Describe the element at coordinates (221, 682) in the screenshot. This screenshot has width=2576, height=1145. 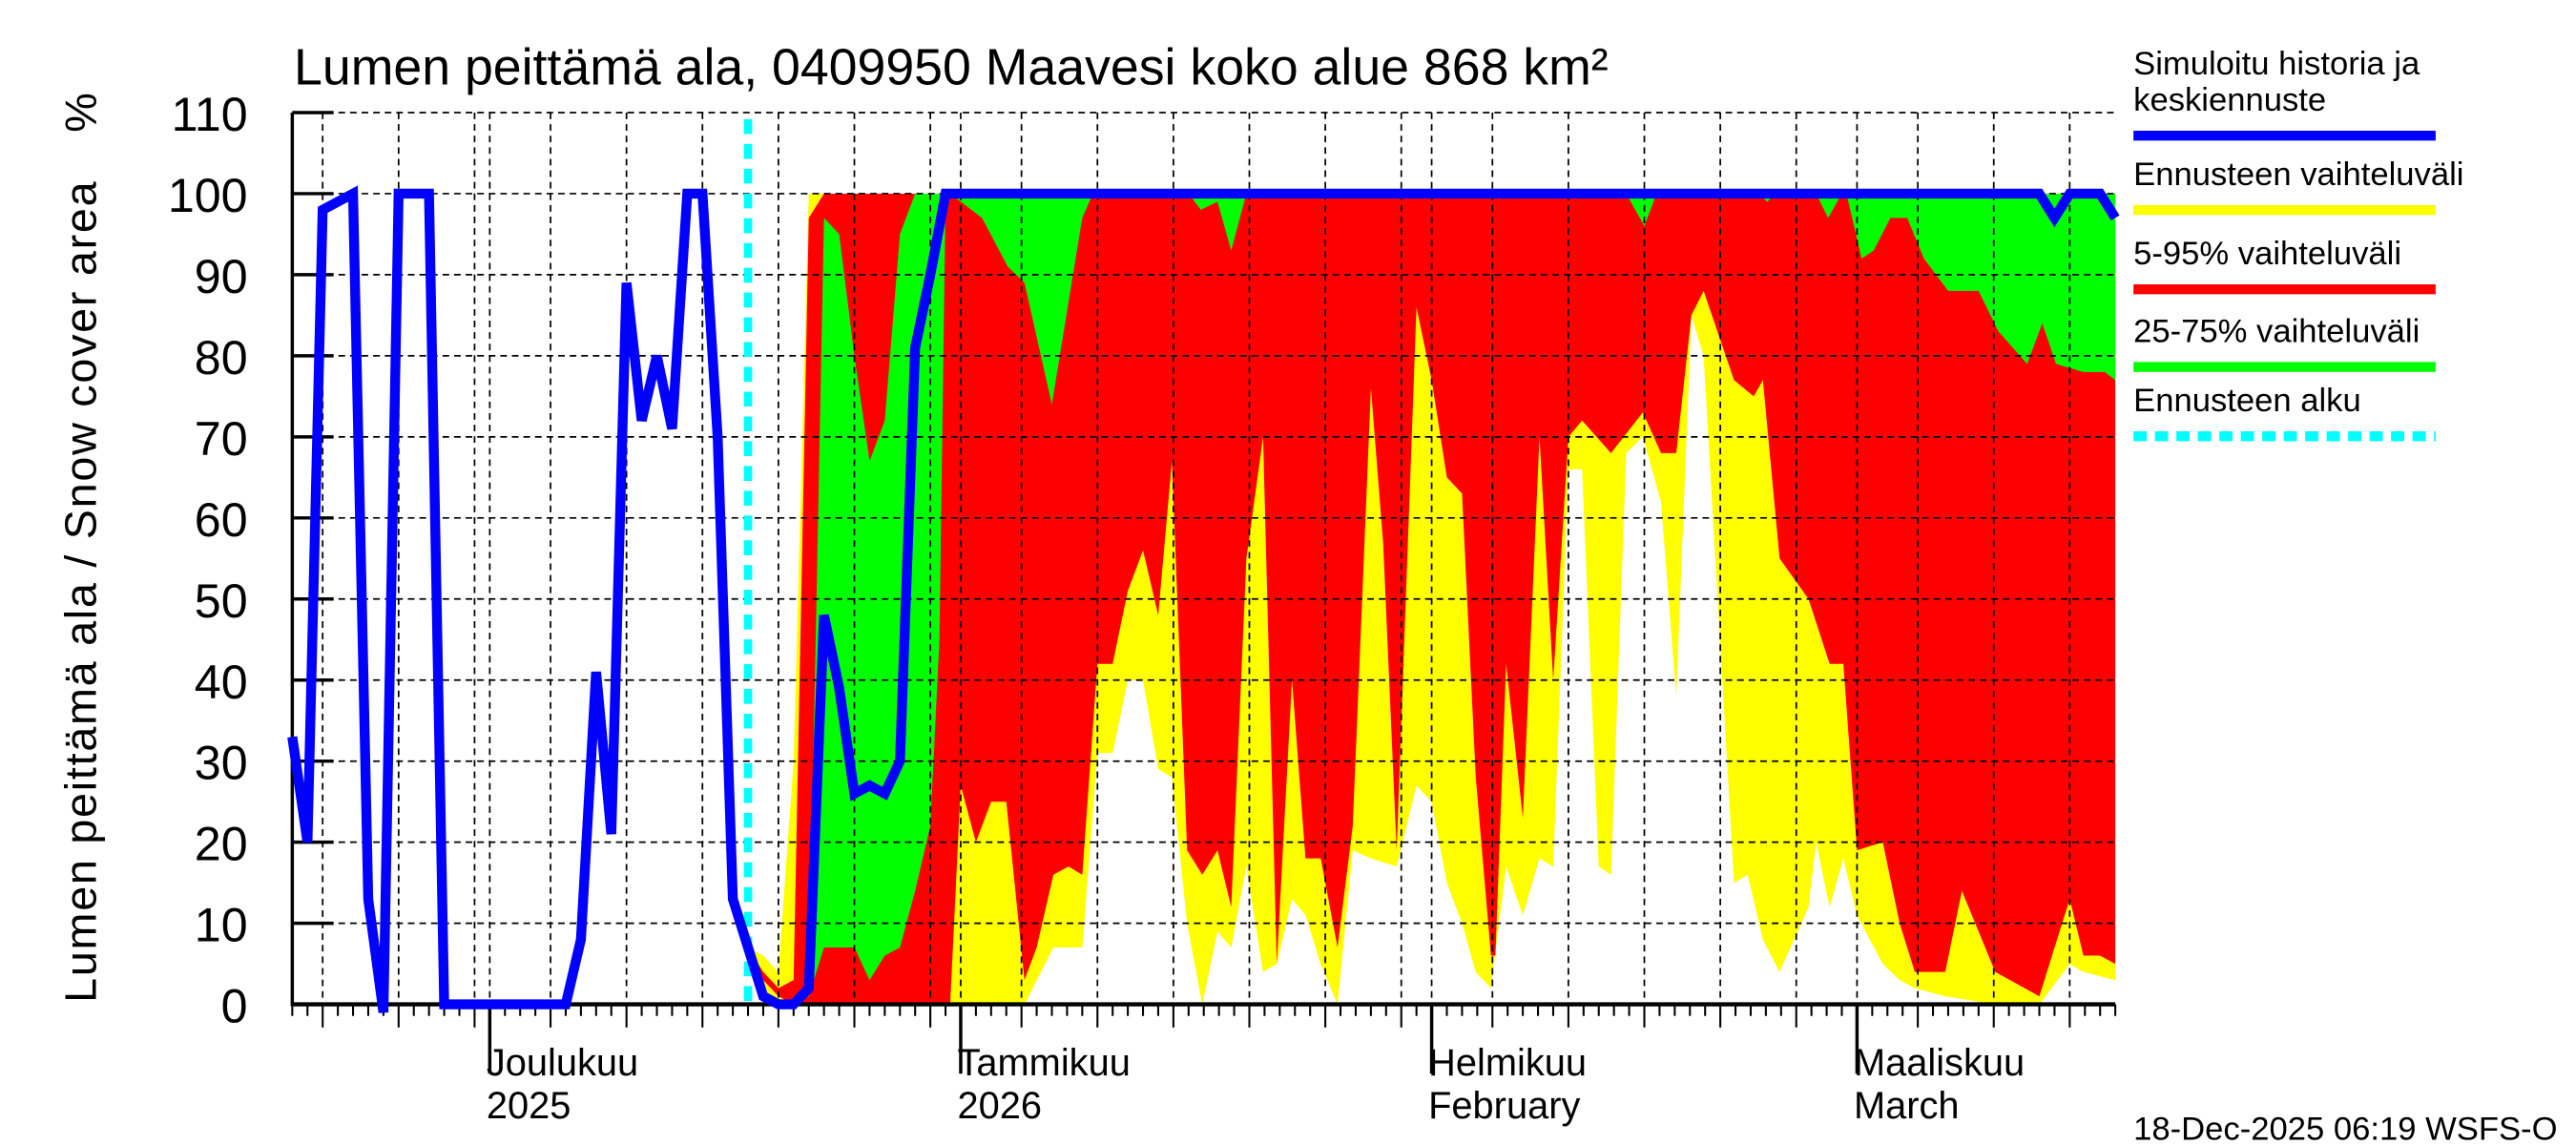
I see `y-tick-label: 40` at that location.